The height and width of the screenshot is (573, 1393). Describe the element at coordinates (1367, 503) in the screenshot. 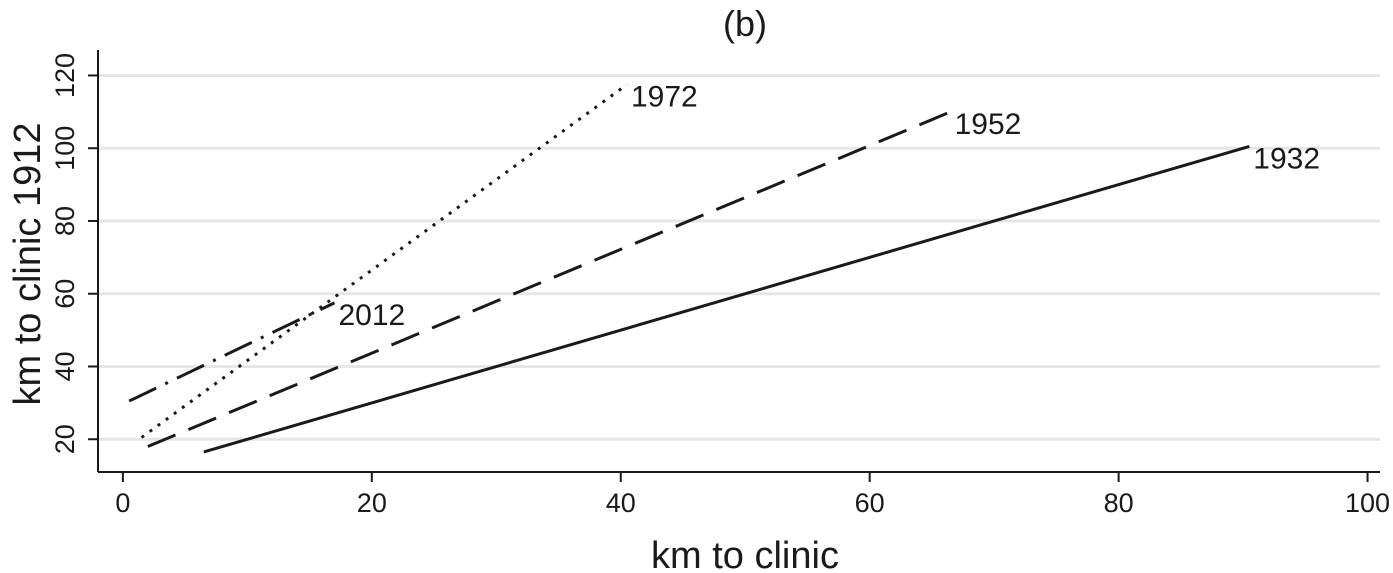

I see `x-tick-label-100: 100` at that location.